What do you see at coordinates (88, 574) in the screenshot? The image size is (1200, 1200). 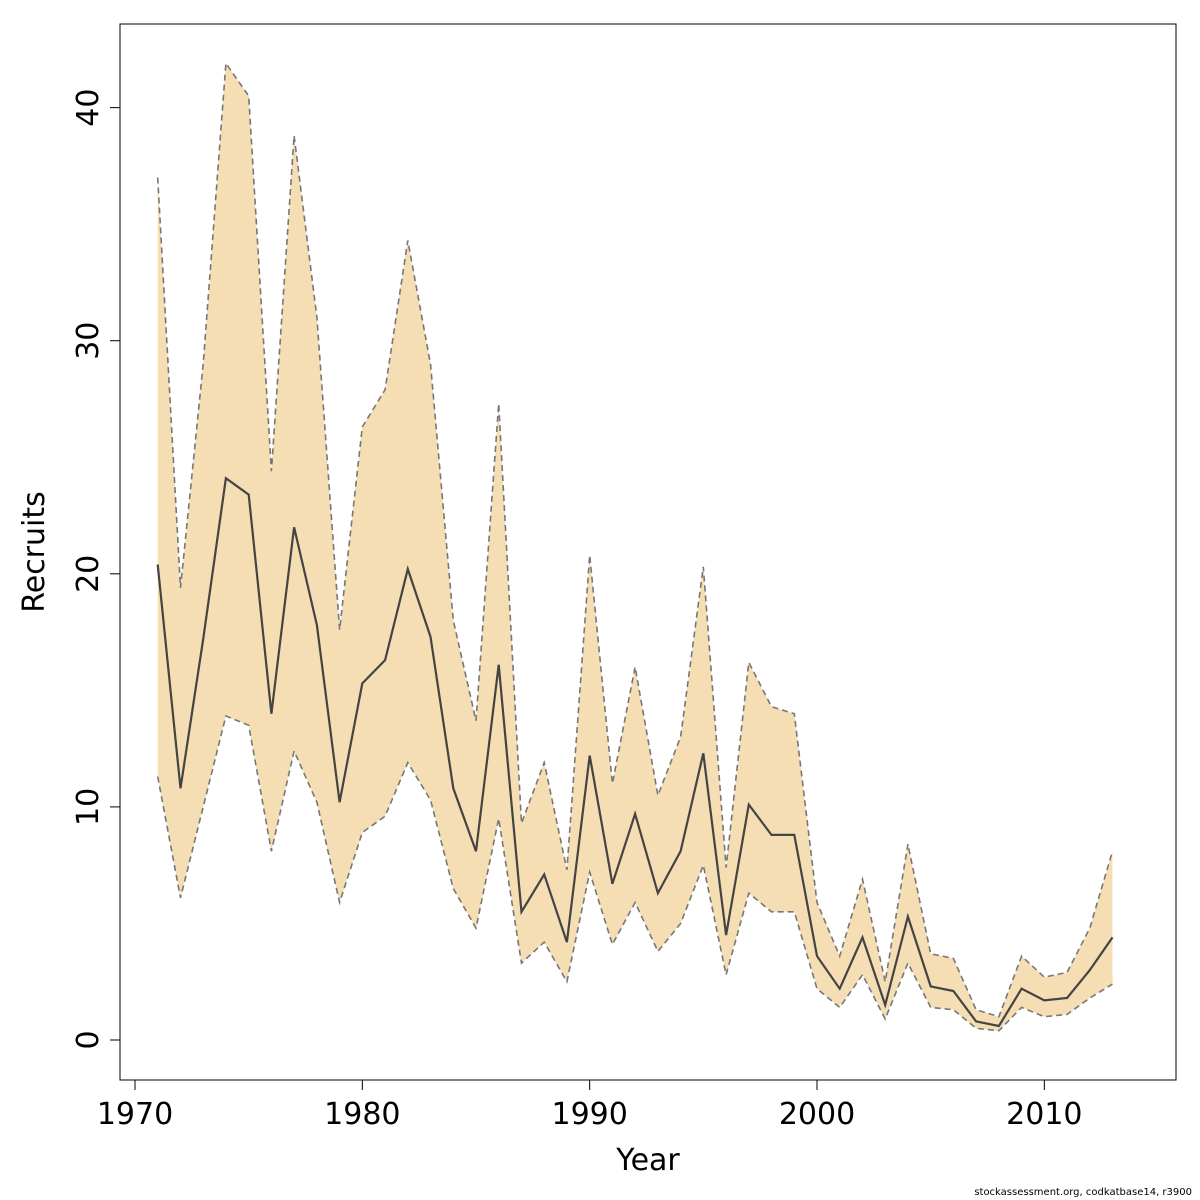 I see `y-tick-label: 20` at bounding box center [88, 574].